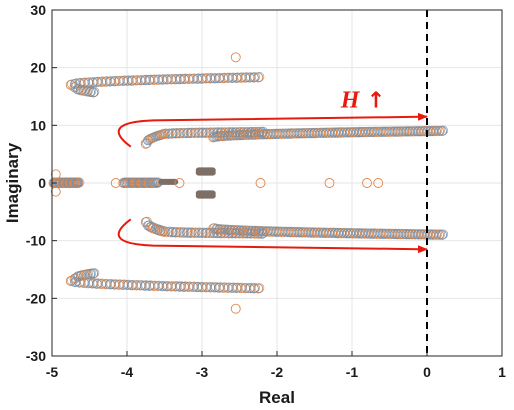 This screenshot has height=410, width=514. What do you see at coordinates (362, 100) in the screenshot?
I see `annotation: H ↑` at bounding box center [362, 100].